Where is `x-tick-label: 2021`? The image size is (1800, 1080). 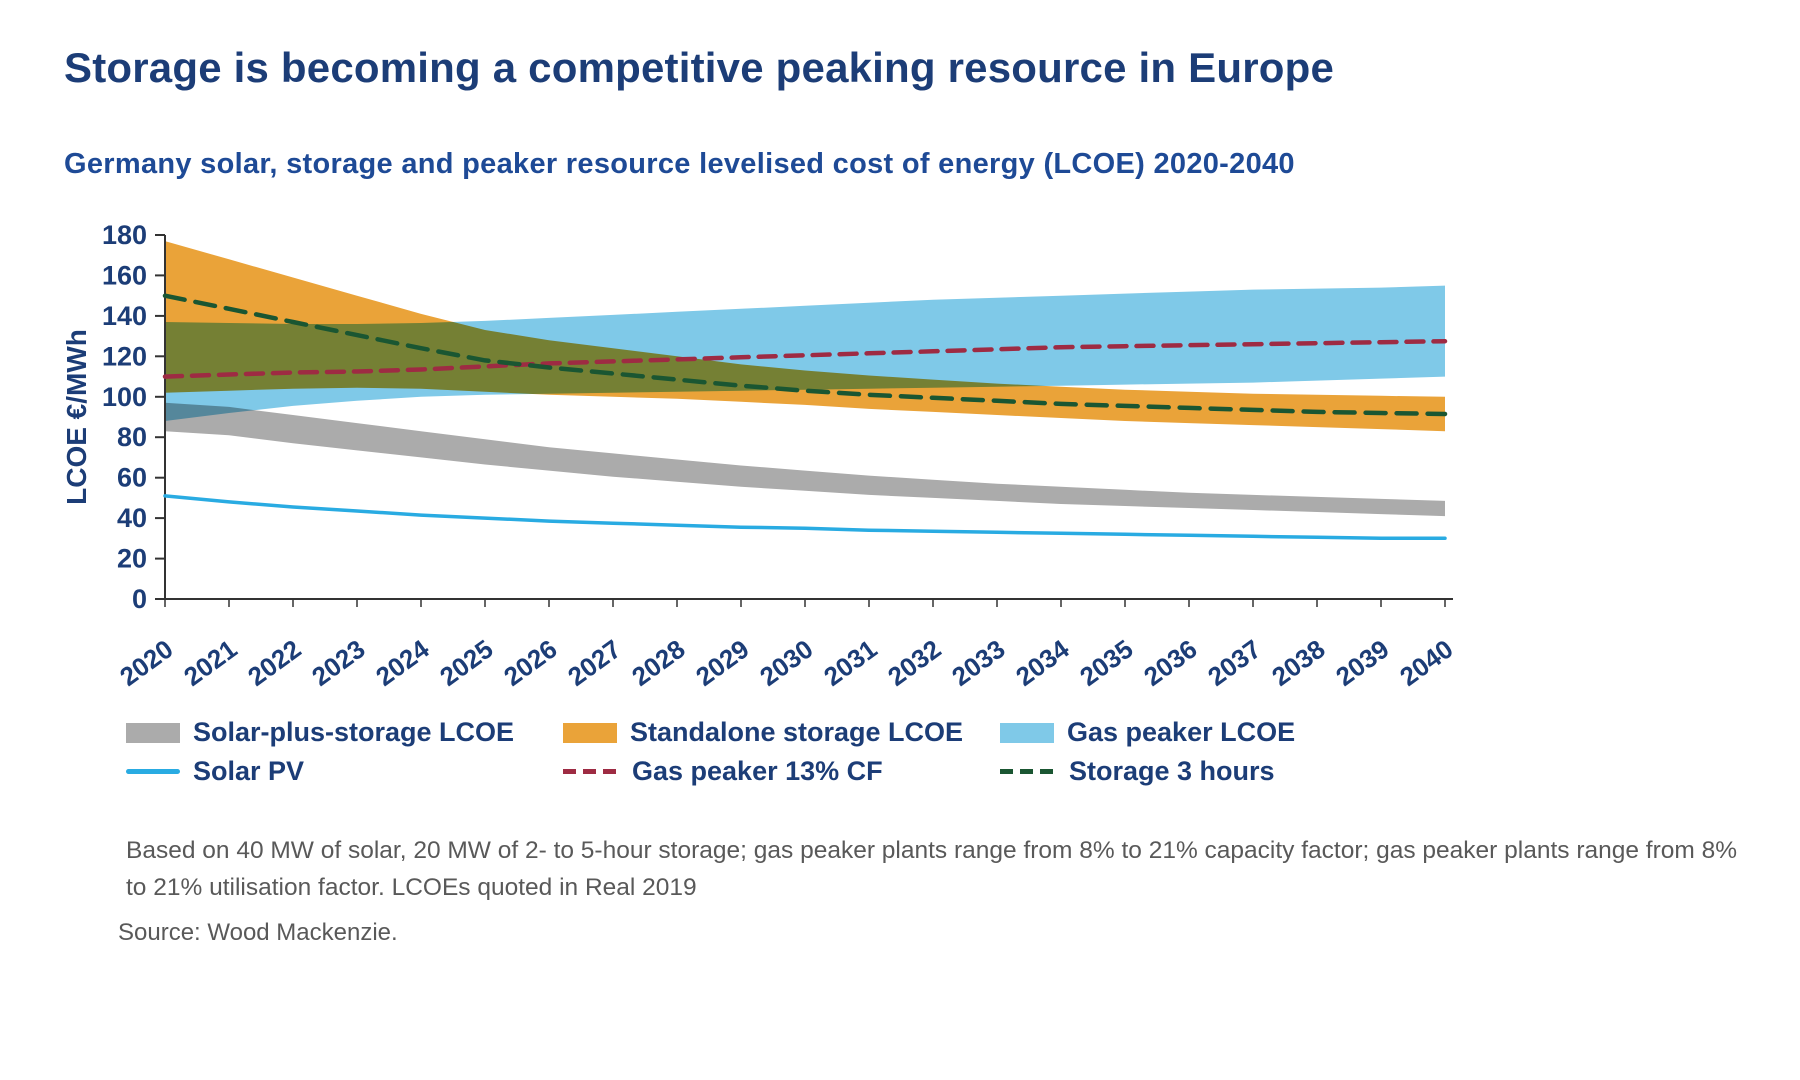
x-tick-label: 2021 is located at coordinates (210, 663).